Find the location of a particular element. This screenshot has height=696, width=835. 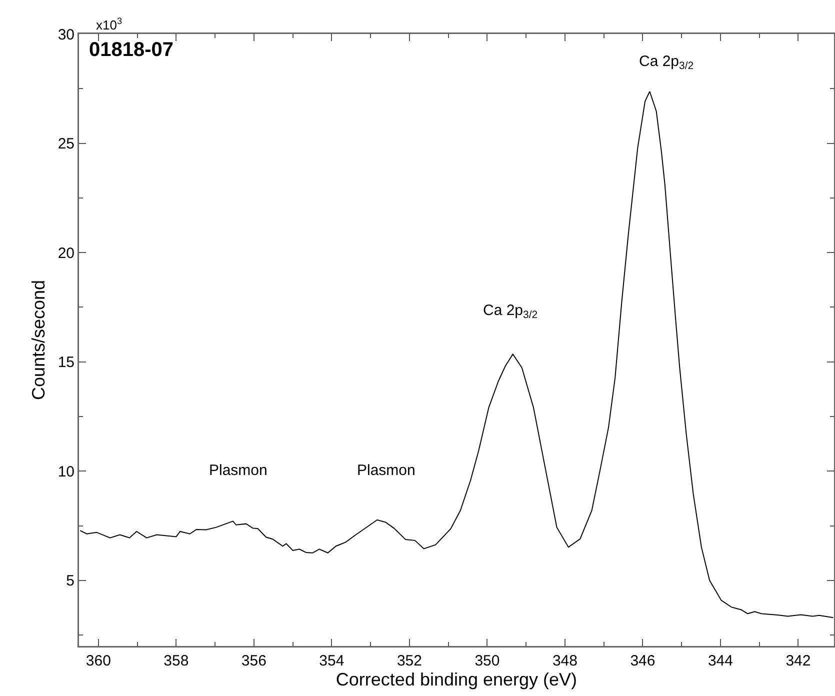

chart-title: 01818-07 is located at coordinates (131, 50).